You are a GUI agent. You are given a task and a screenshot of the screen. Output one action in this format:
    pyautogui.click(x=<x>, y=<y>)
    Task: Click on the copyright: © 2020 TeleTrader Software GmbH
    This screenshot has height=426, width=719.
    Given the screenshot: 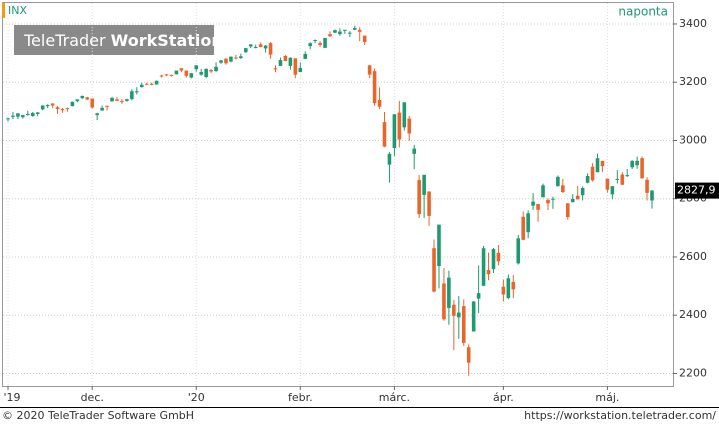 What is the action you would take?
    pyautogui.click(x=98, y=415)
    